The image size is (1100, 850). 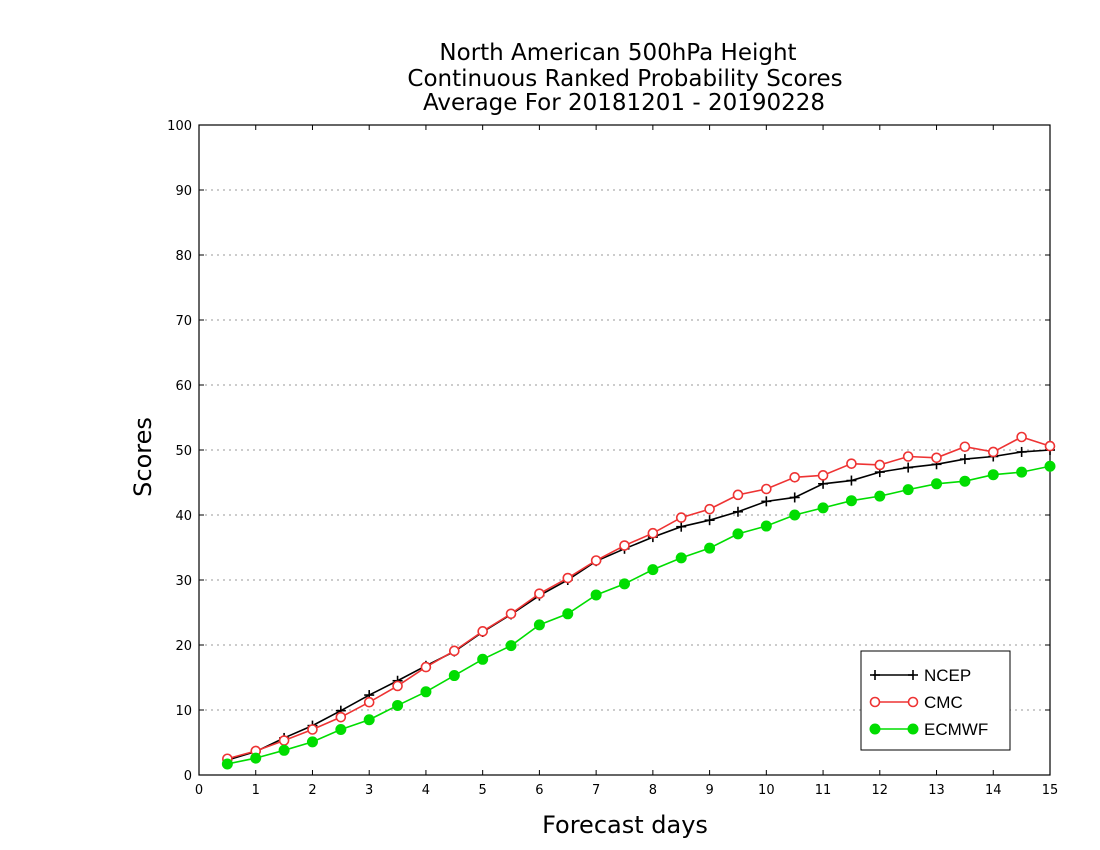 What do you see at coordinates (920, 675) in the screenshot?
I see `legend-item-ncep: NCEP` at bounding box center [920, 675].